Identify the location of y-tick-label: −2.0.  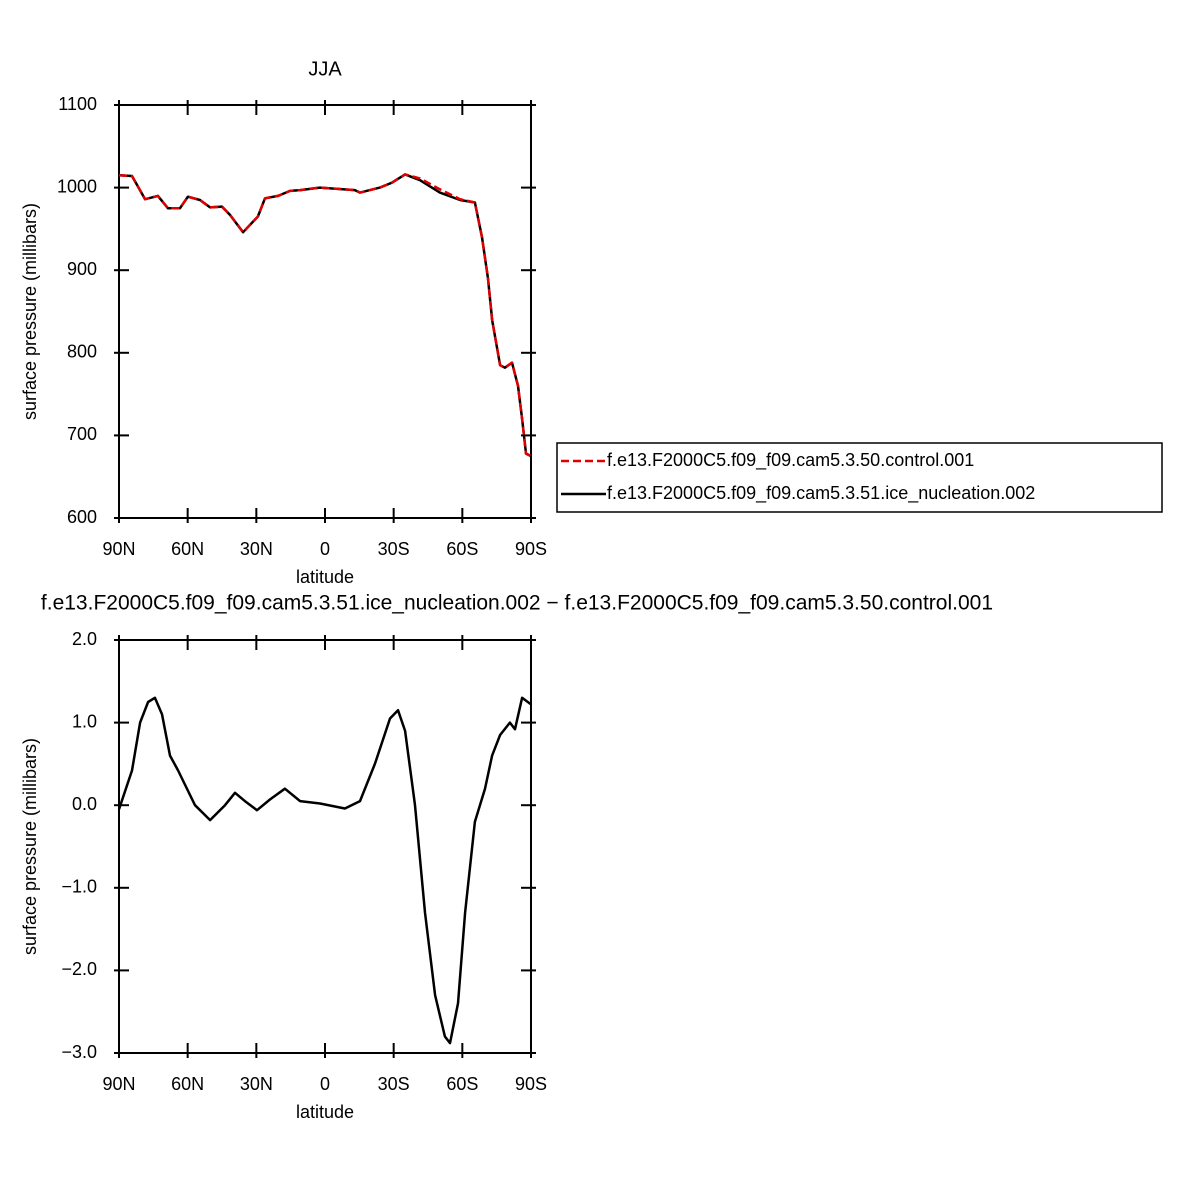
(79, 969).